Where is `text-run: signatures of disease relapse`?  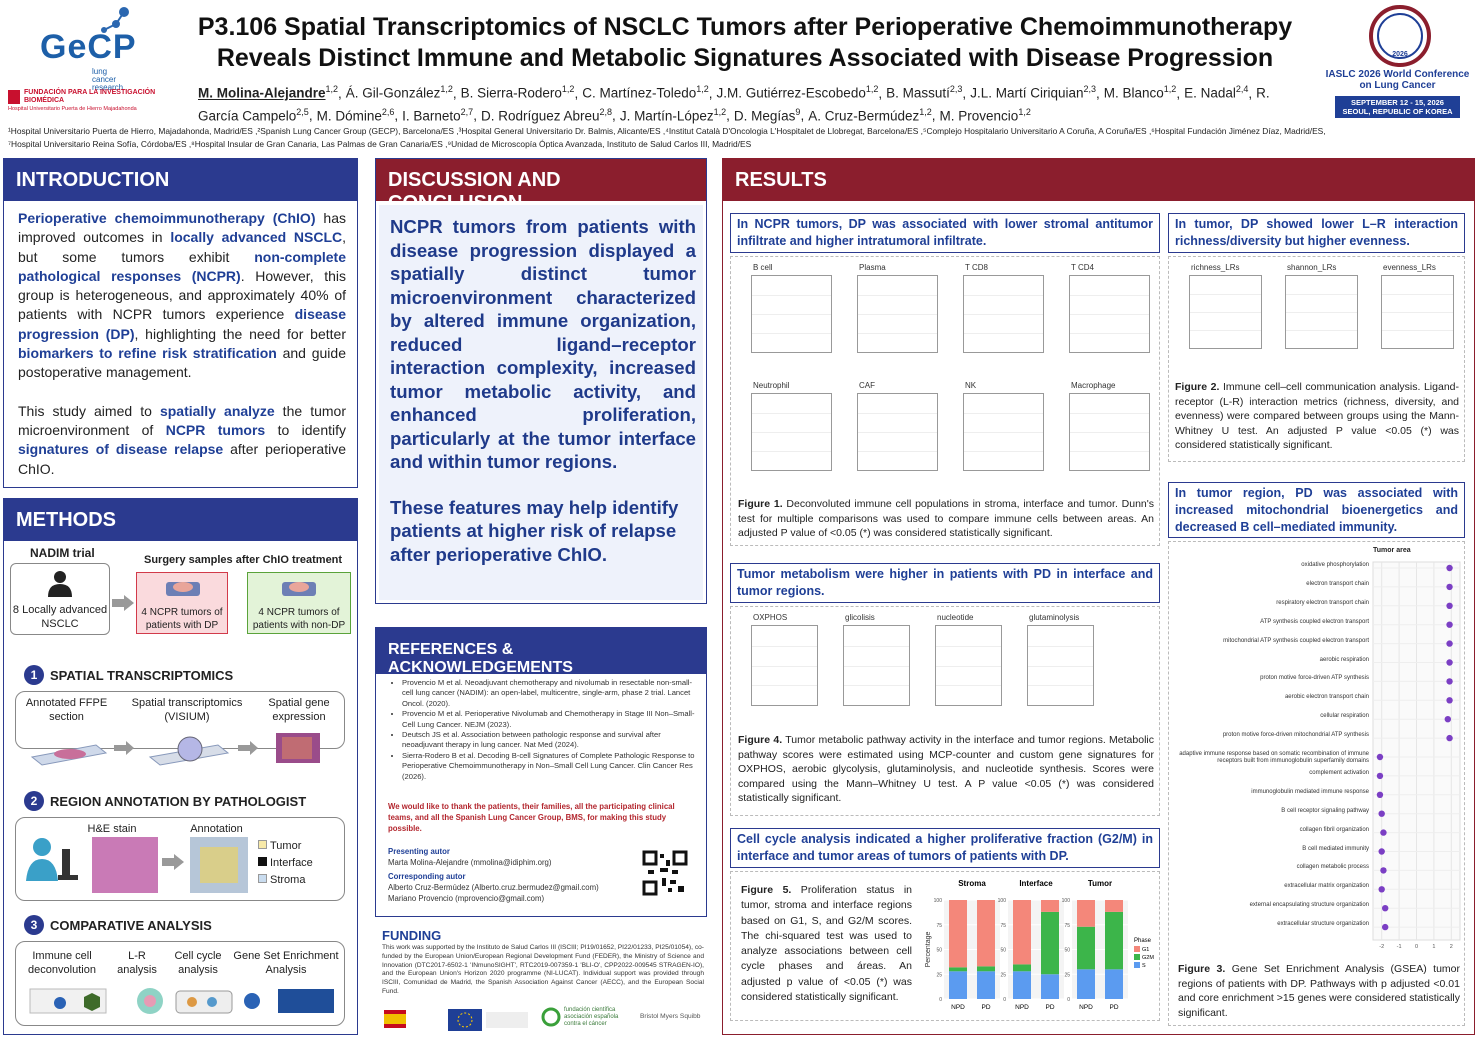
text-run: signatures of disease relapse is located at coordinates (121, 449).